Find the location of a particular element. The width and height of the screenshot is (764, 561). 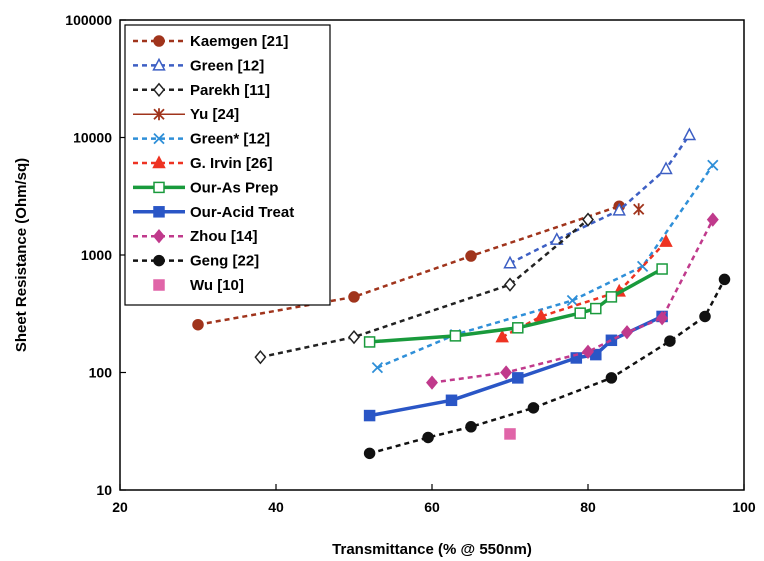

legend-item: Green* [12] is located at coordinates (201, 139).